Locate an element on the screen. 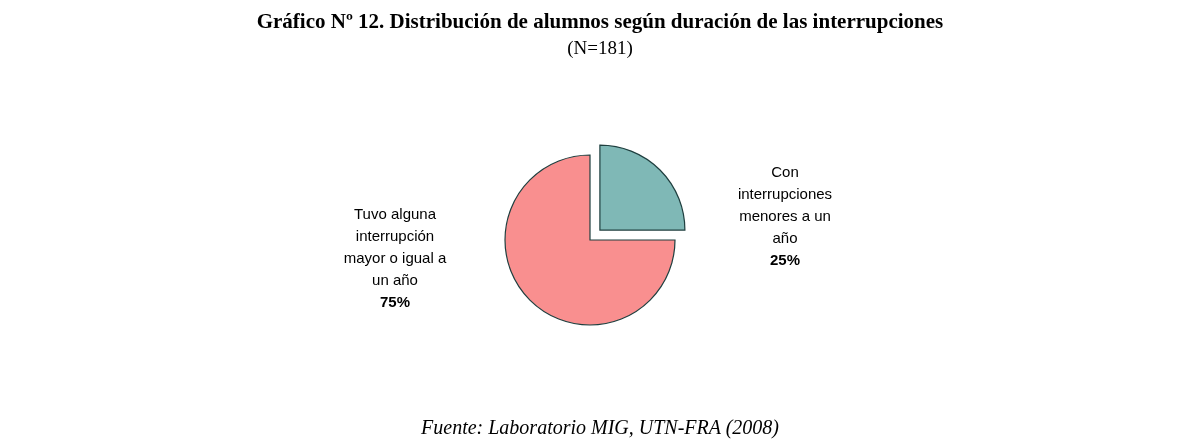  data-label: 25% is located at coordinates (785, 259).